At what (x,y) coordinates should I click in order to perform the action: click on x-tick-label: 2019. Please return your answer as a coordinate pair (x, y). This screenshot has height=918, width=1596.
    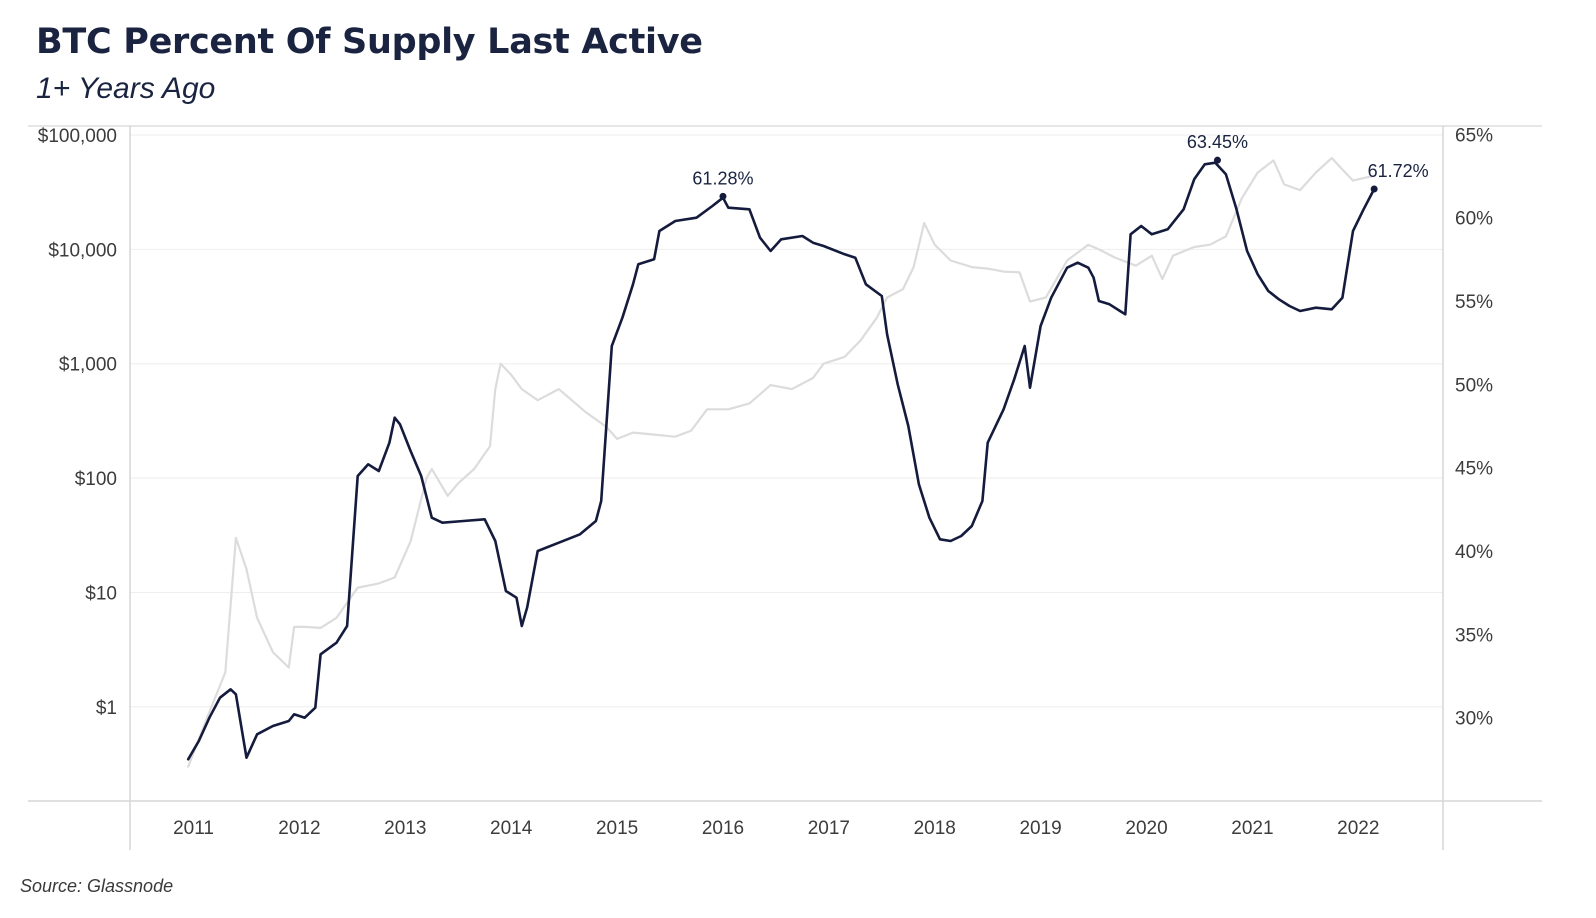
    Looking at the image, I should click on (1040, 828).